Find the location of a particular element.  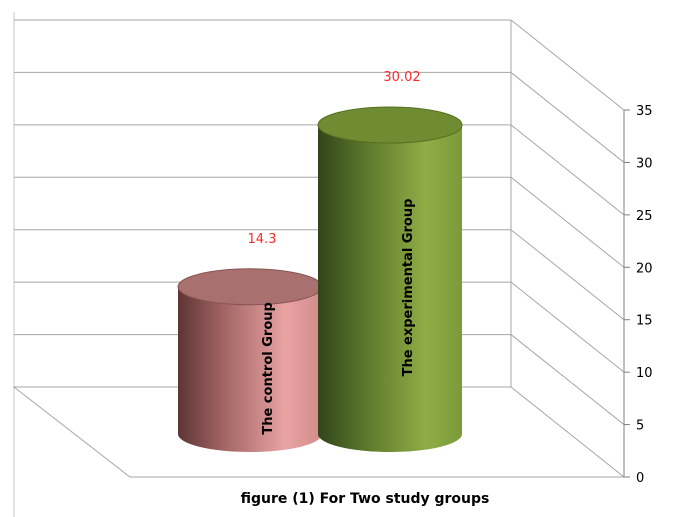

data-label: 14.3 is located at coordinates (262, 239).